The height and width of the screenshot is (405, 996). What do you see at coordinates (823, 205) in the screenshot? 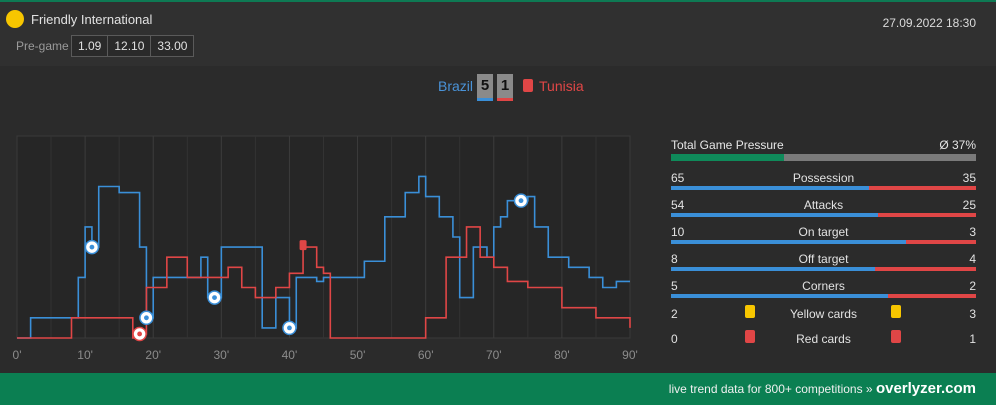
I see `stat-label: Attacks` at bounding box center [823, 205].